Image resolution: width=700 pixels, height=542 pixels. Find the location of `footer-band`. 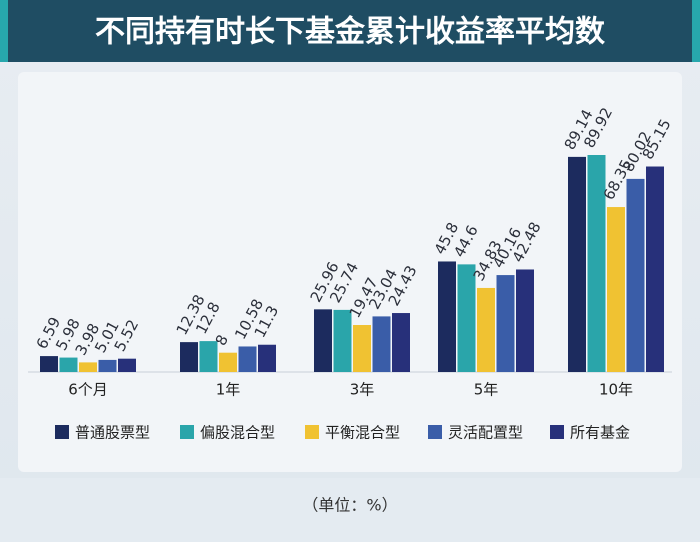

footer-band is located at coordinates (350, 510).